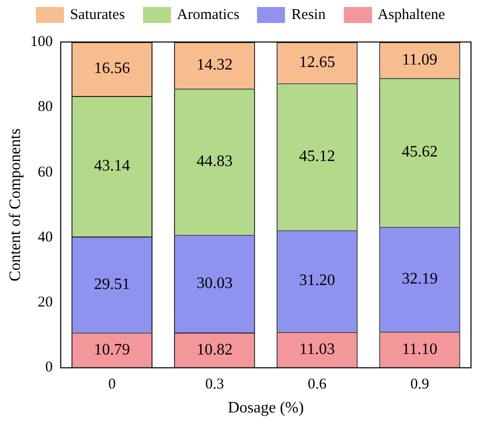 The image size is (481, 424). I want to click on y-tick-label: 0, so click(49, 368).